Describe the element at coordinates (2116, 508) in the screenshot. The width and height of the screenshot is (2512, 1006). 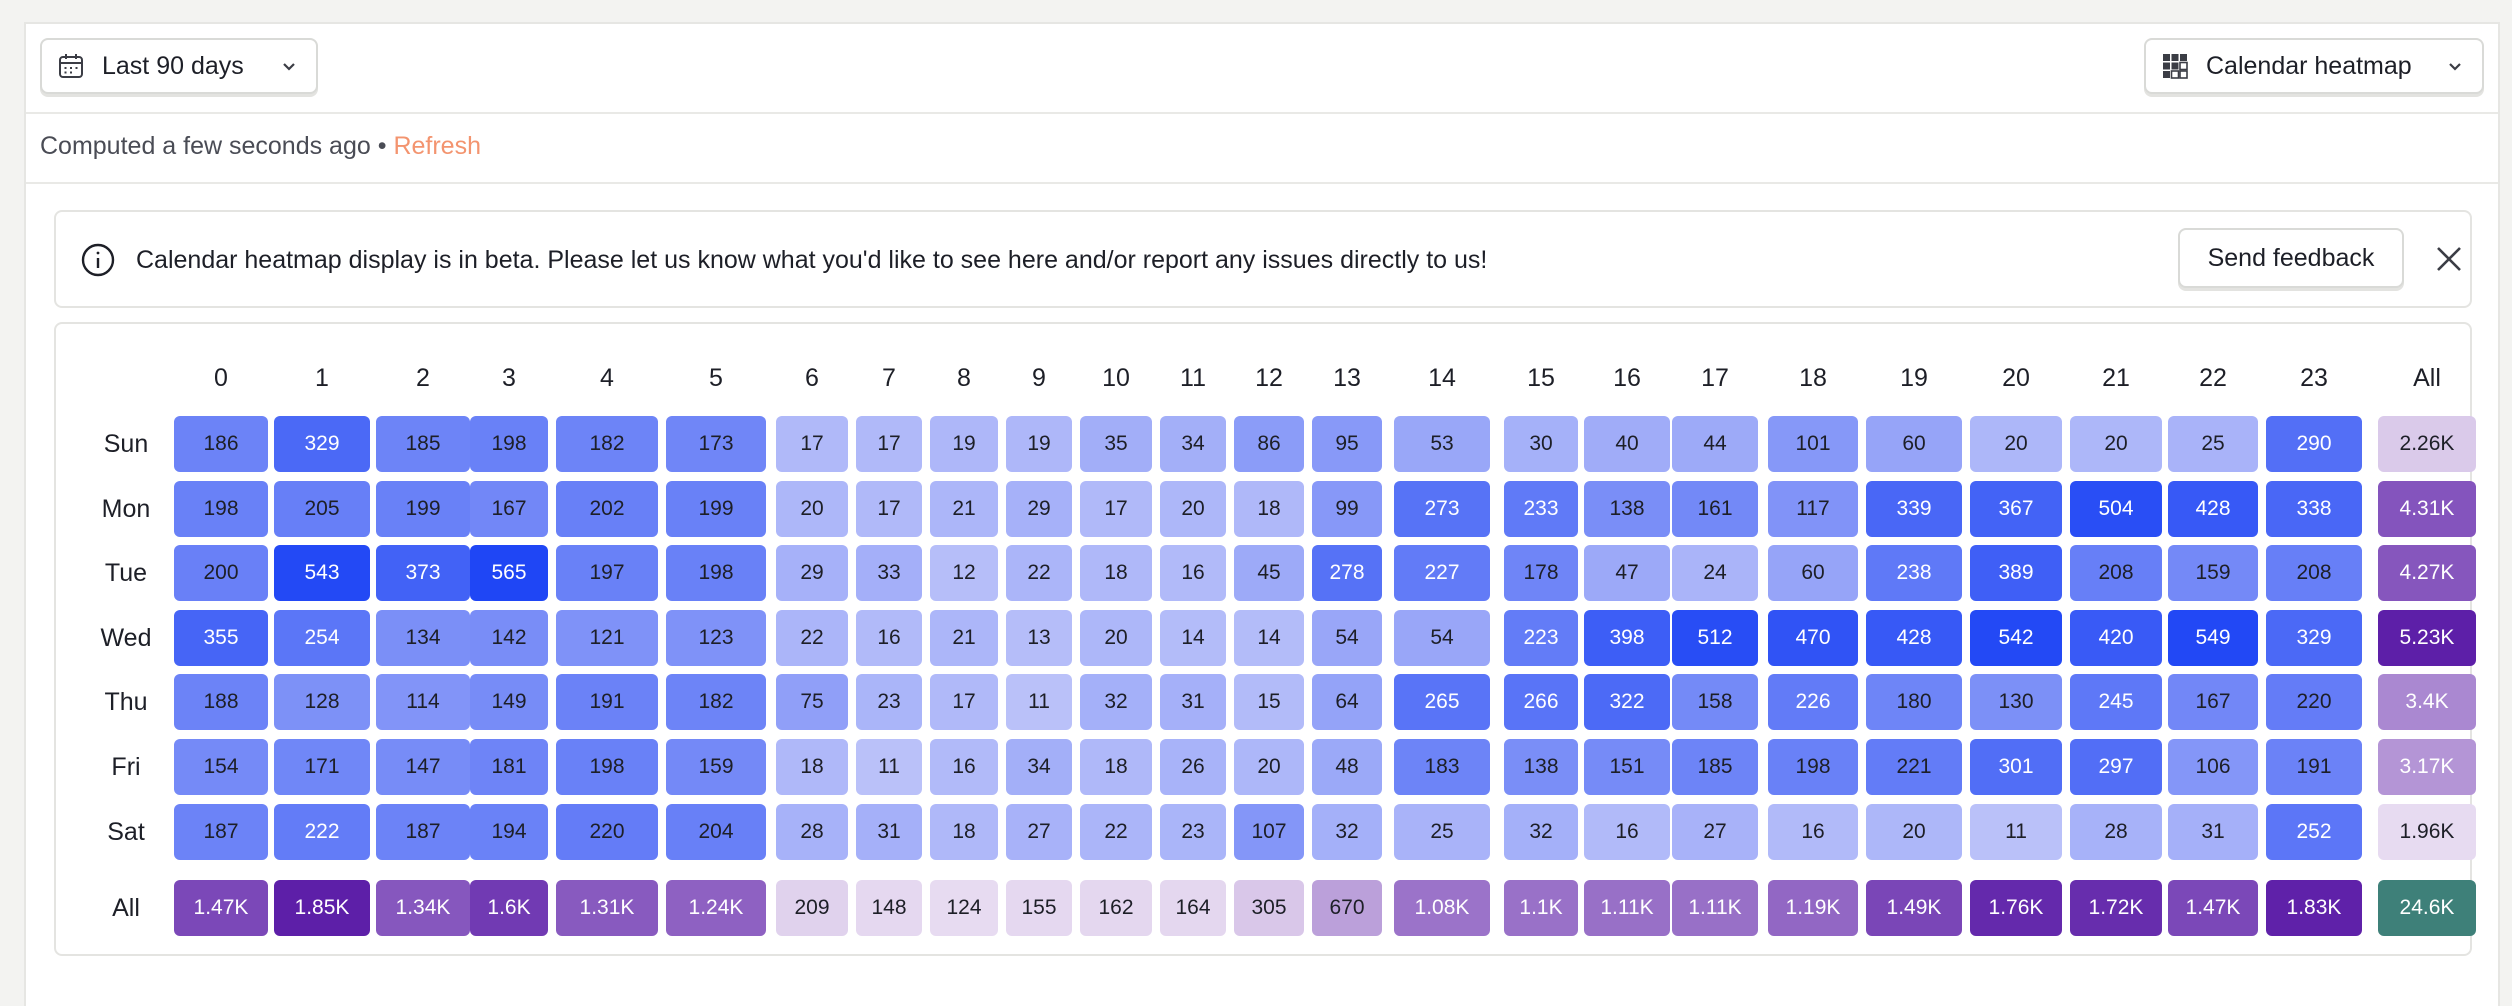
I see `heatmap-cell: 504` at that location.